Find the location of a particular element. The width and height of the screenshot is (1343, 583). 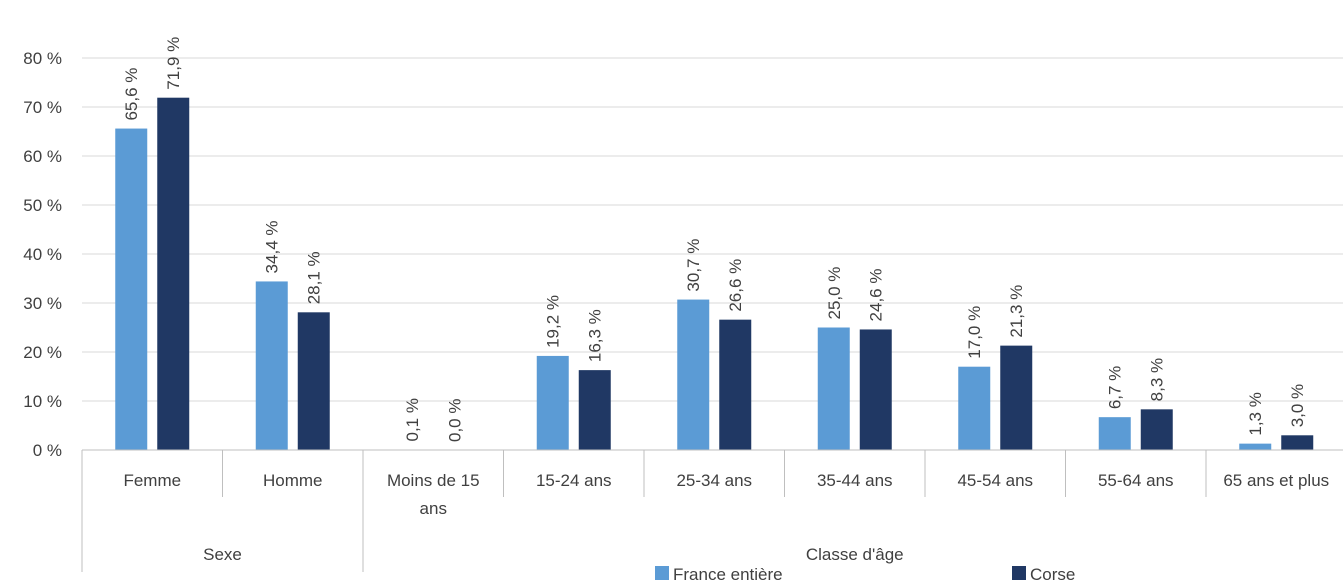

y-tick-label: 50 % is located at coordinates (42, 205).